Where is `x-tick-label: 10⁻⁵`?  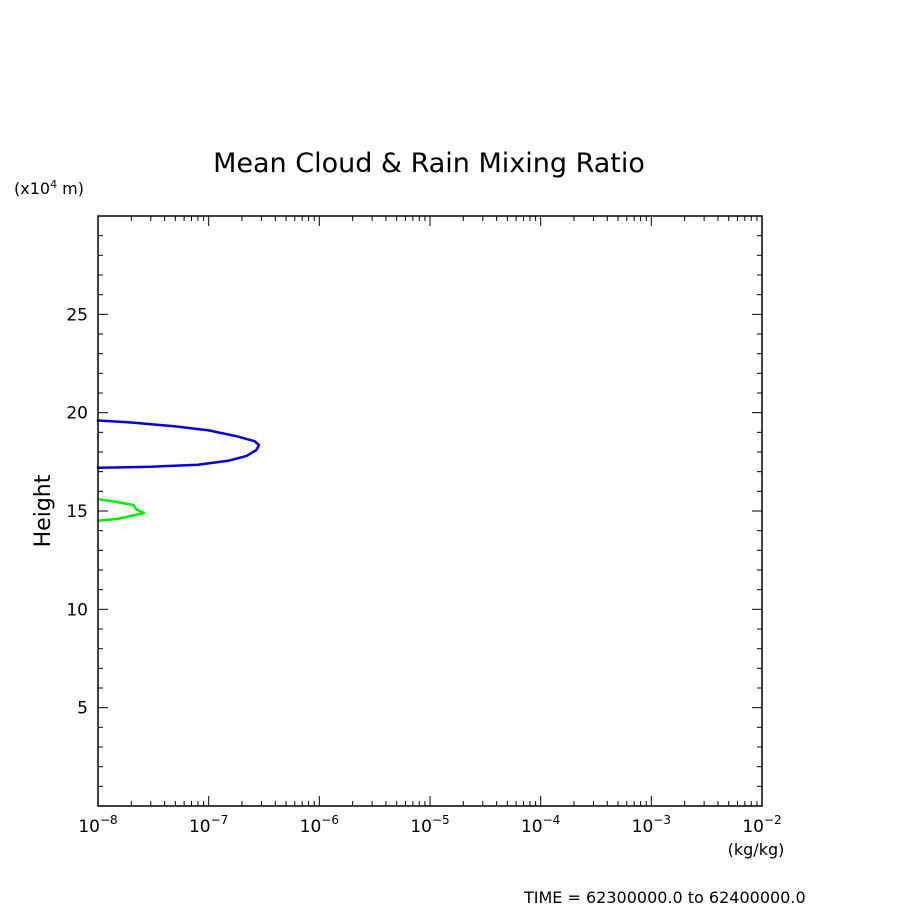
x-tick-label: 10⁻⁵ is located at coordinates (429, 825).